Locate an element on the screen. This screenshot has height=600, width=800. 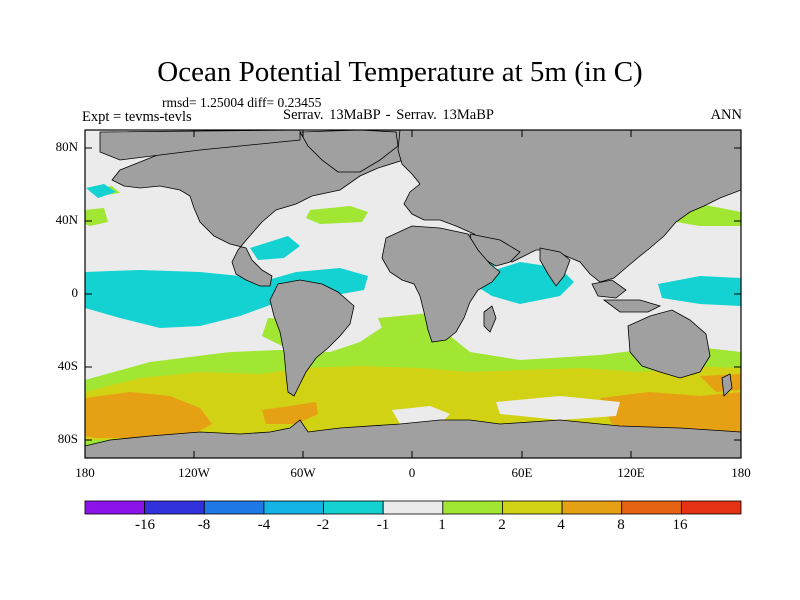
patch-neutral-atlantic-south is located at coordinates (421, 415).